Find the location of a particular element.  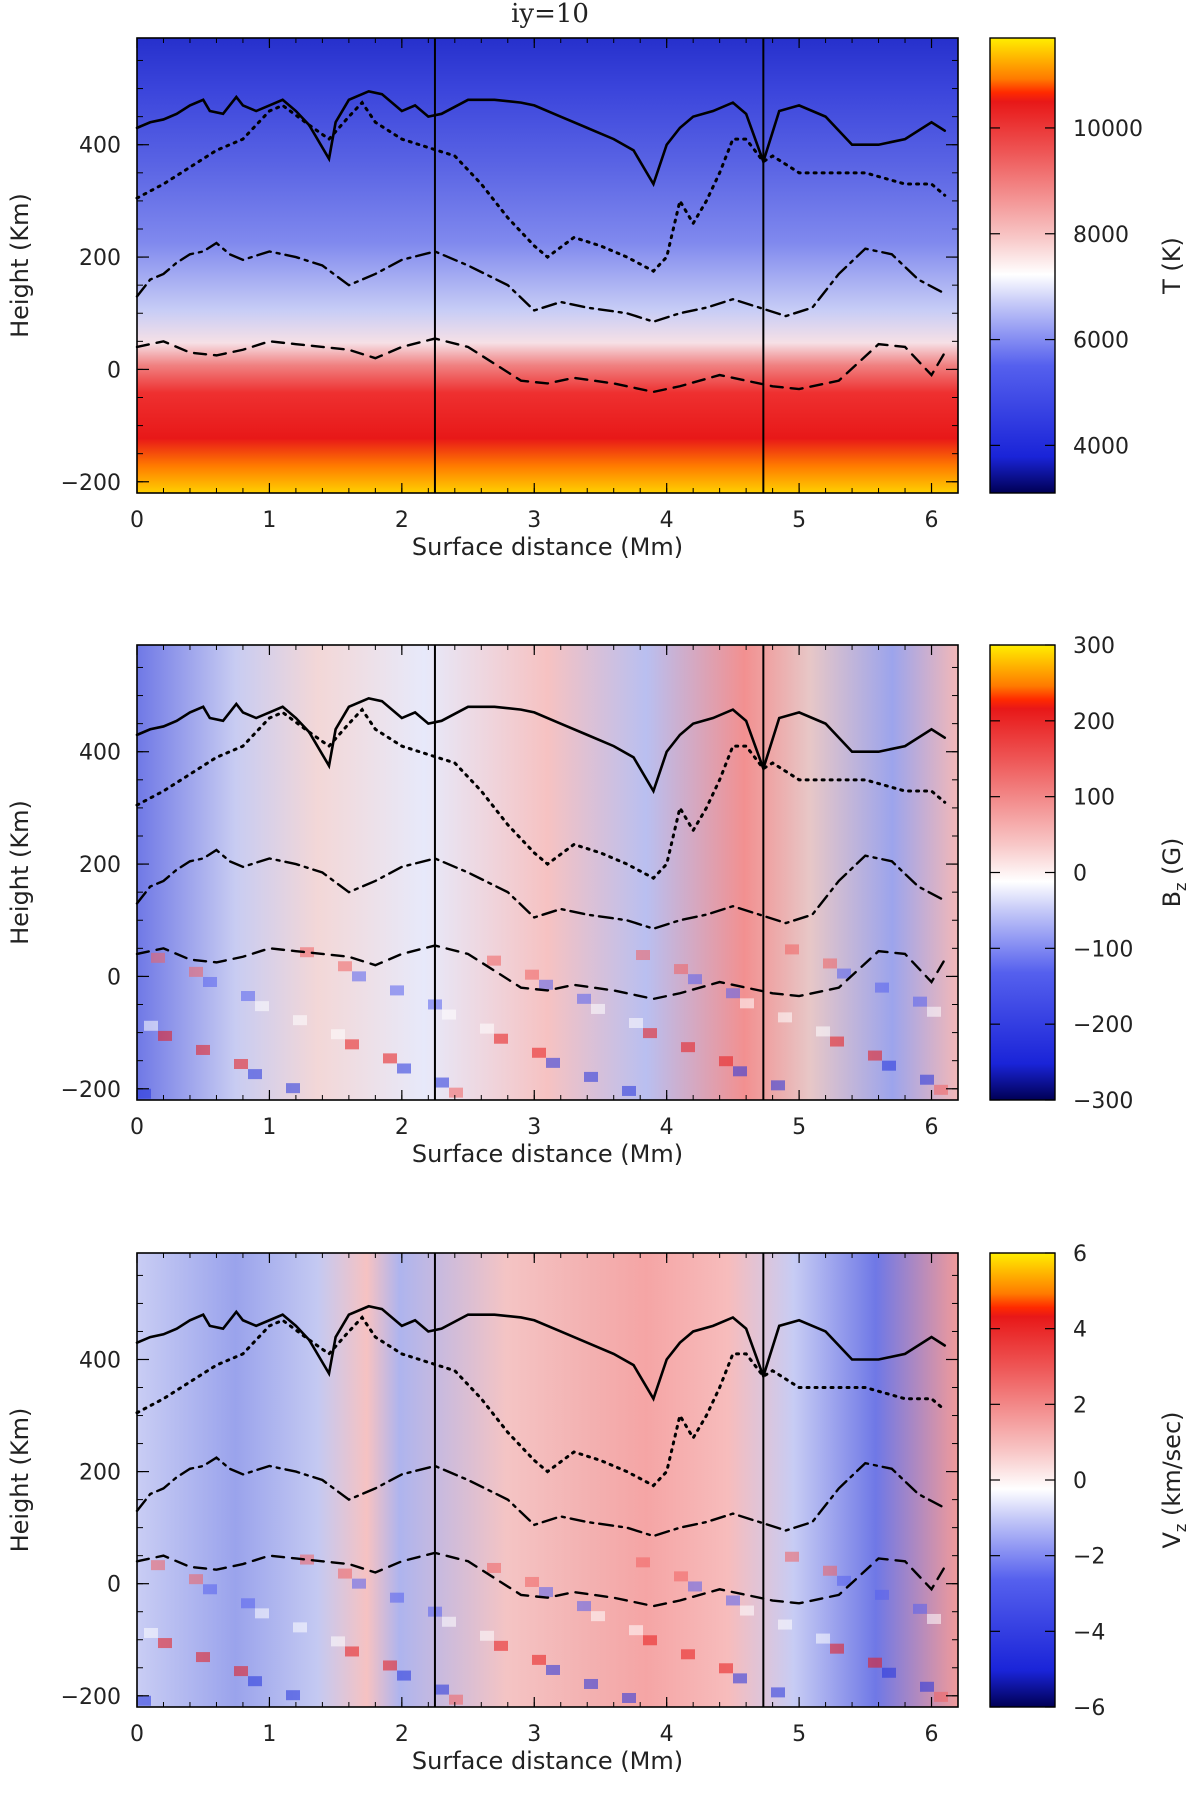

colorbar-tick-label: 6 is located at coordinates (1080, 1254).